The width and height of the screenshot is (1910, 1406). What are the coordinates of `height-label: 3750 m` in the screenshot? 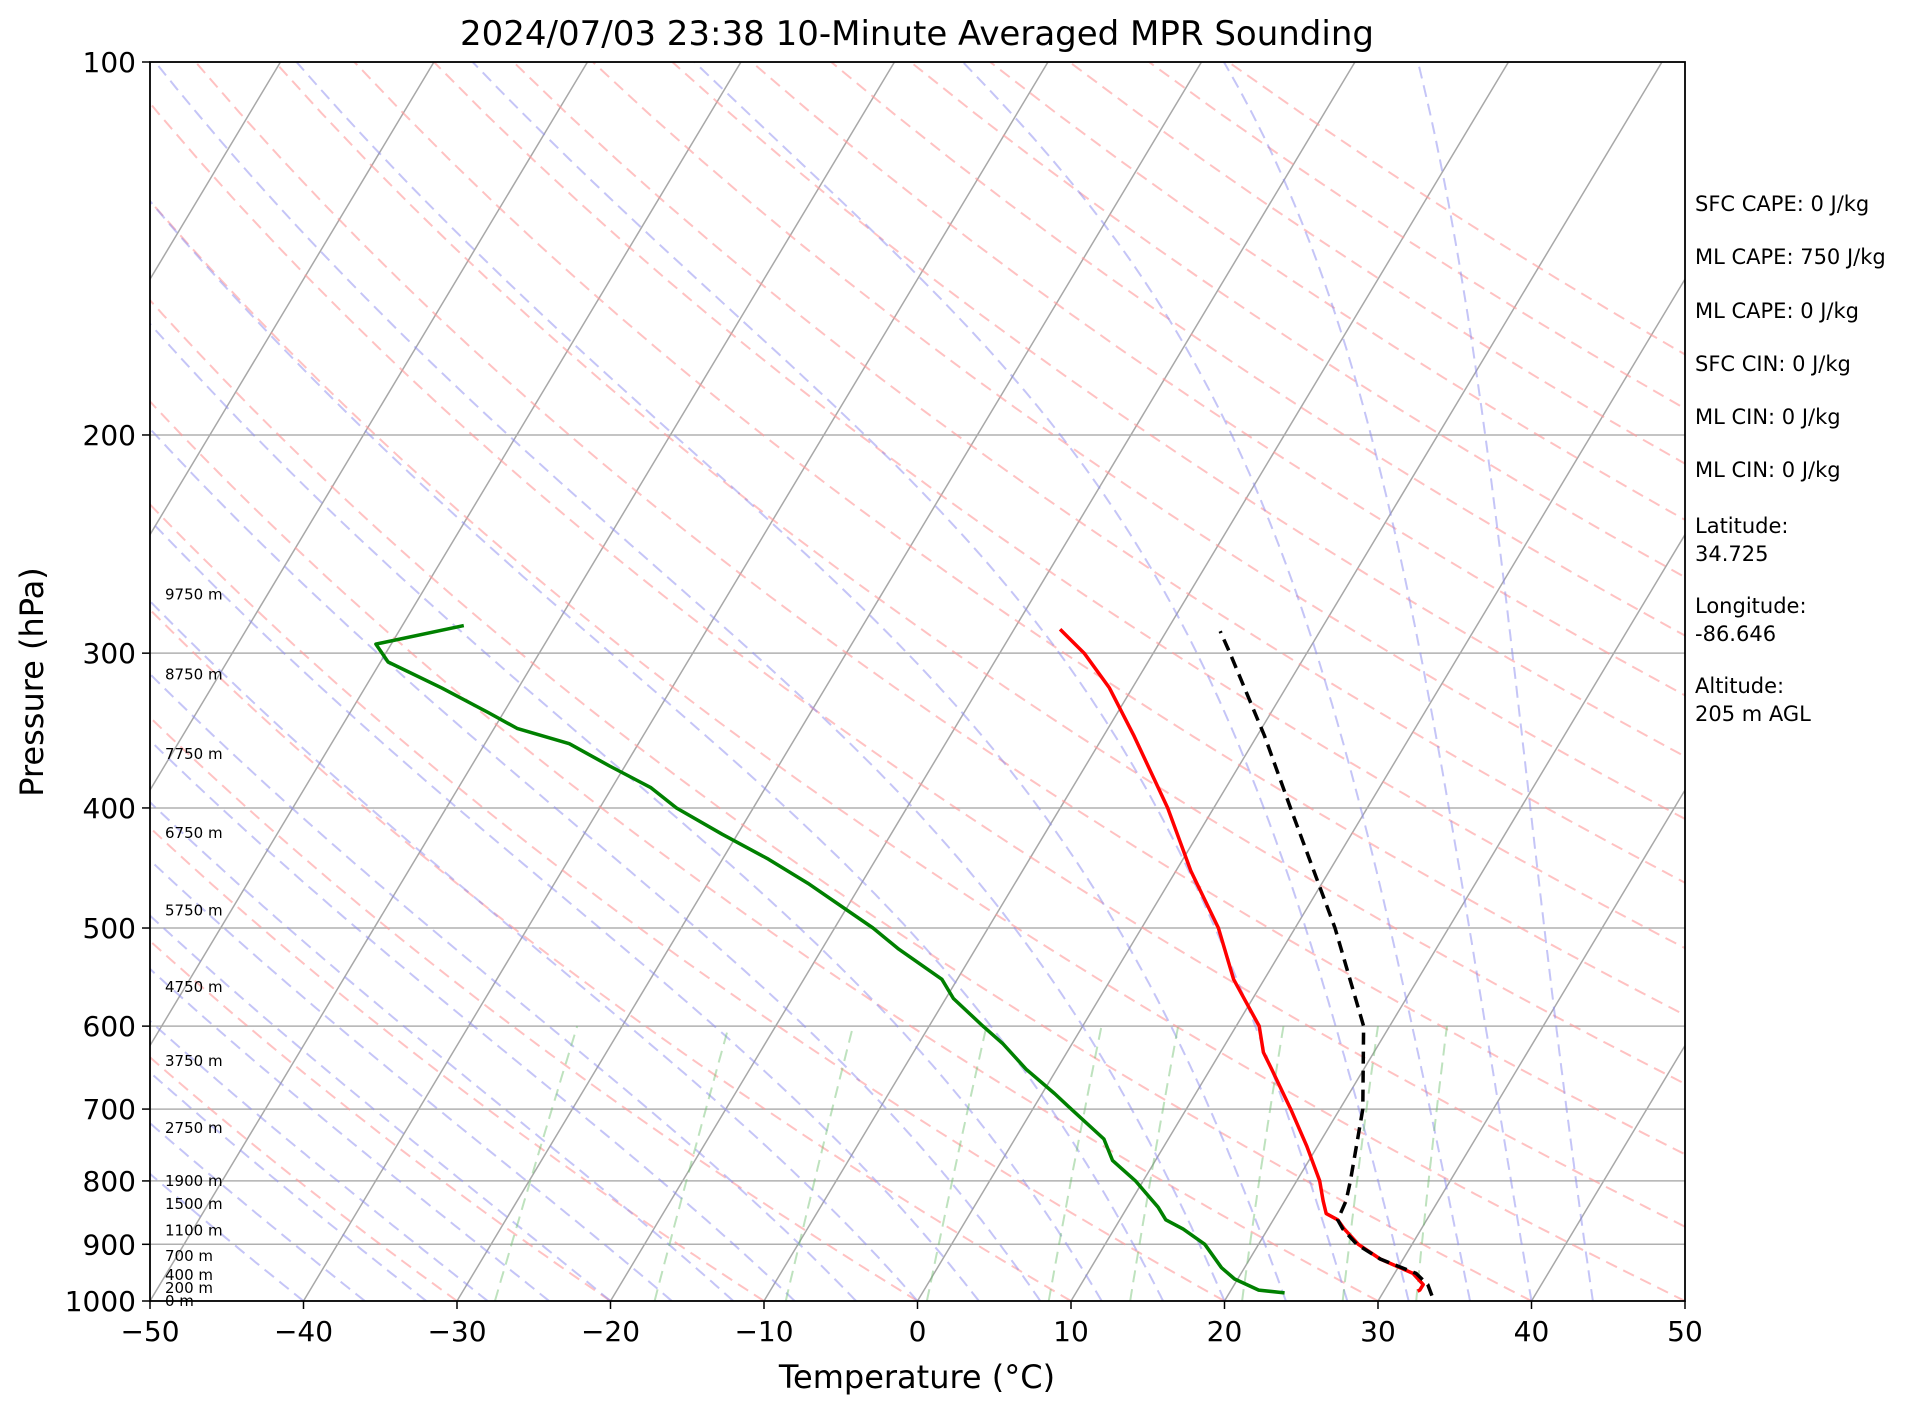 It's located at (194, 1061).